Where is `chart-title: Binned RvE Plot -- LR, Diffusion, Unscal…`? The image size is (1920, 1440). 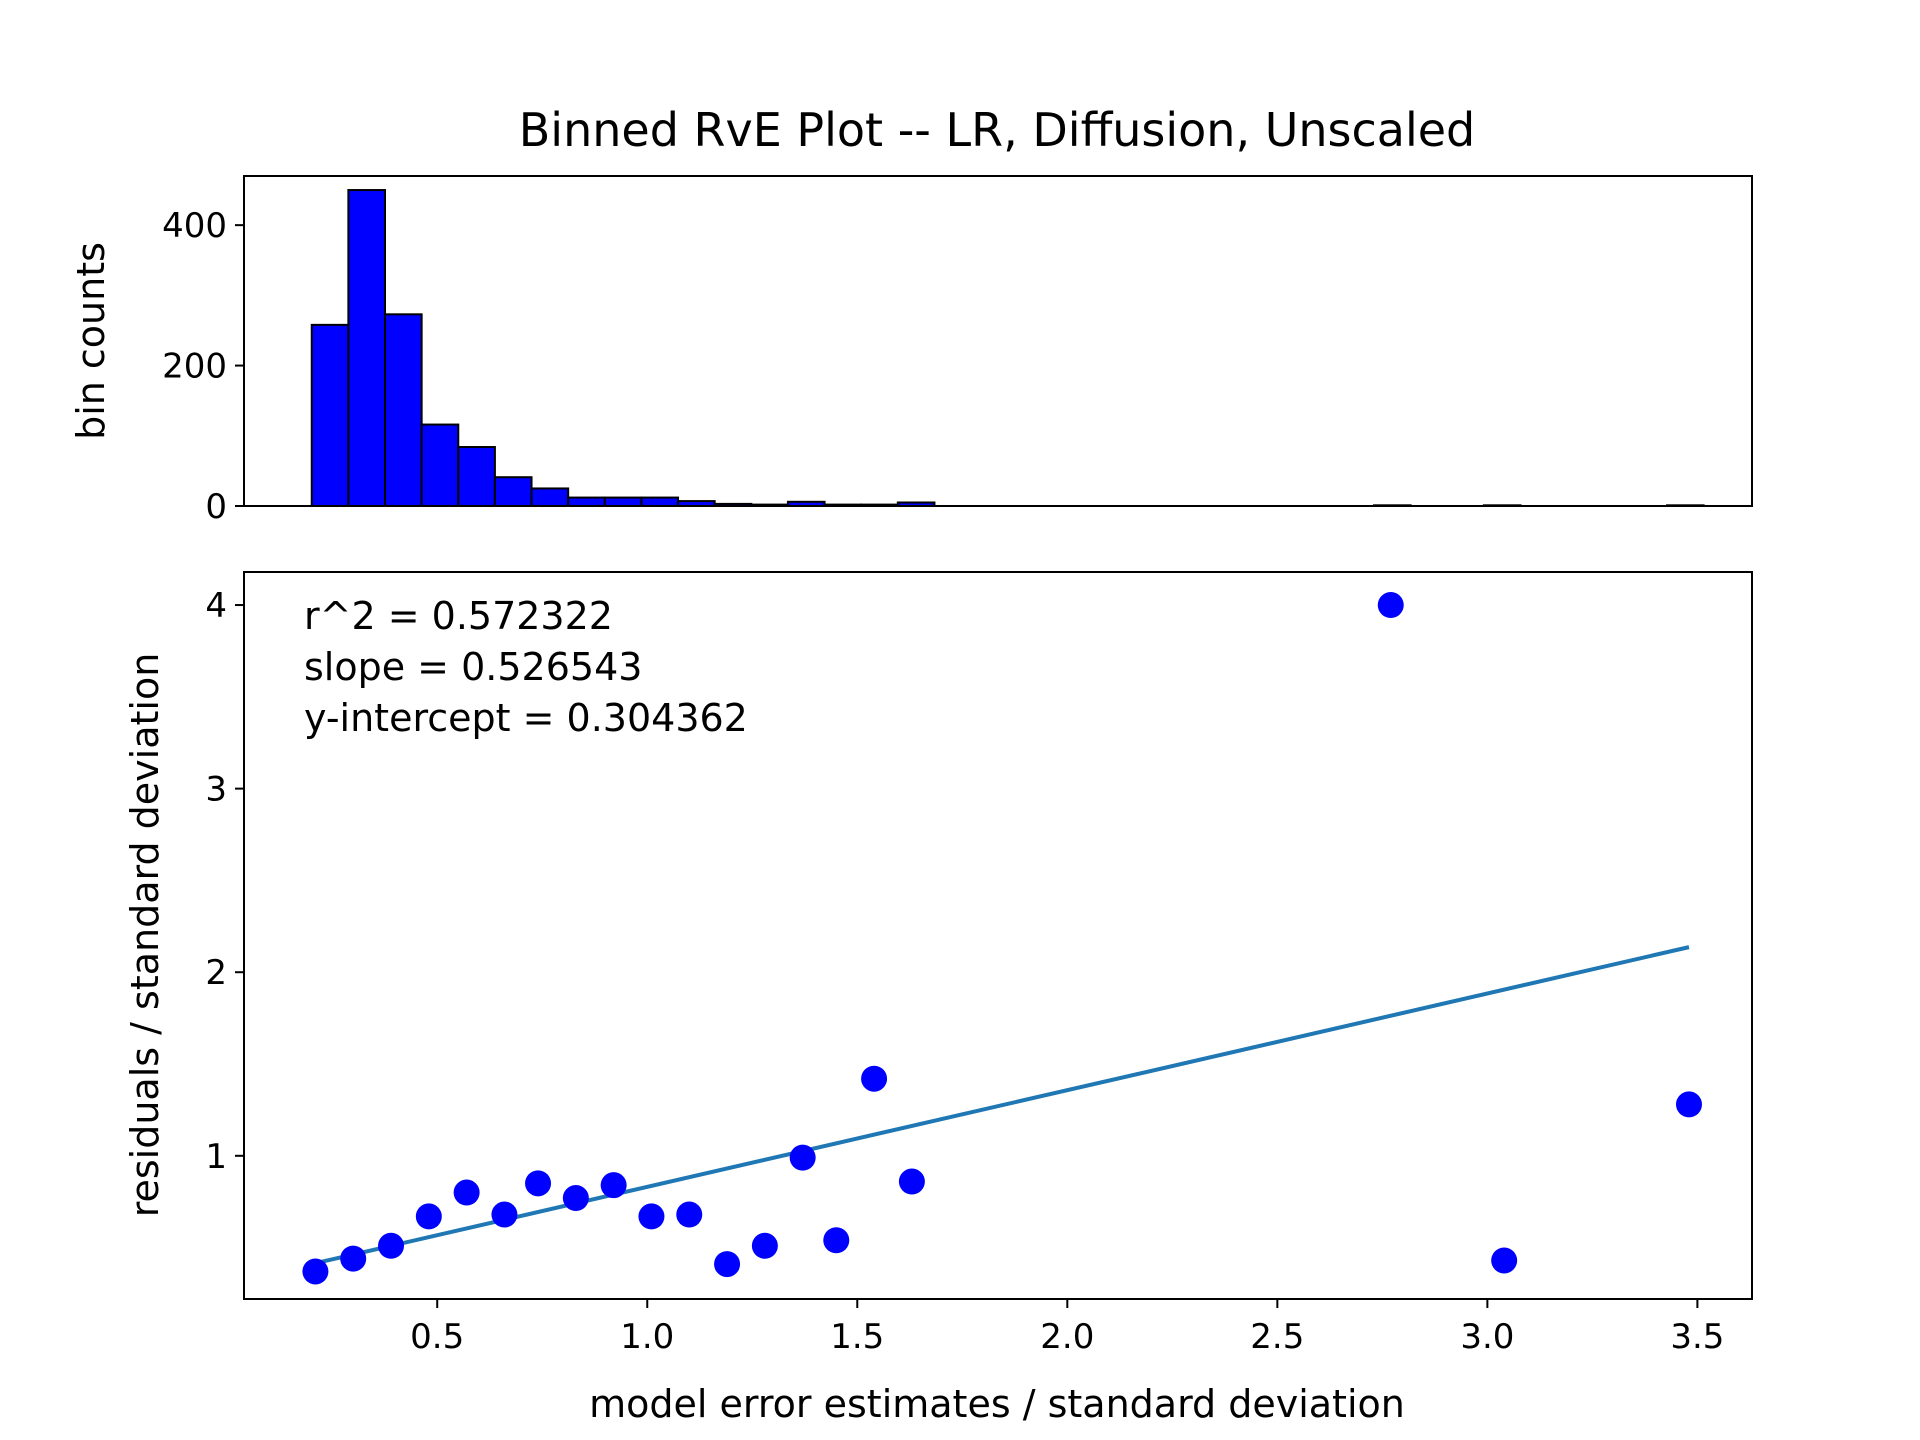 chart-title: Binned RvE Plot -- LR, Diffusion, Unscal… is located at coordinates (997, 130).